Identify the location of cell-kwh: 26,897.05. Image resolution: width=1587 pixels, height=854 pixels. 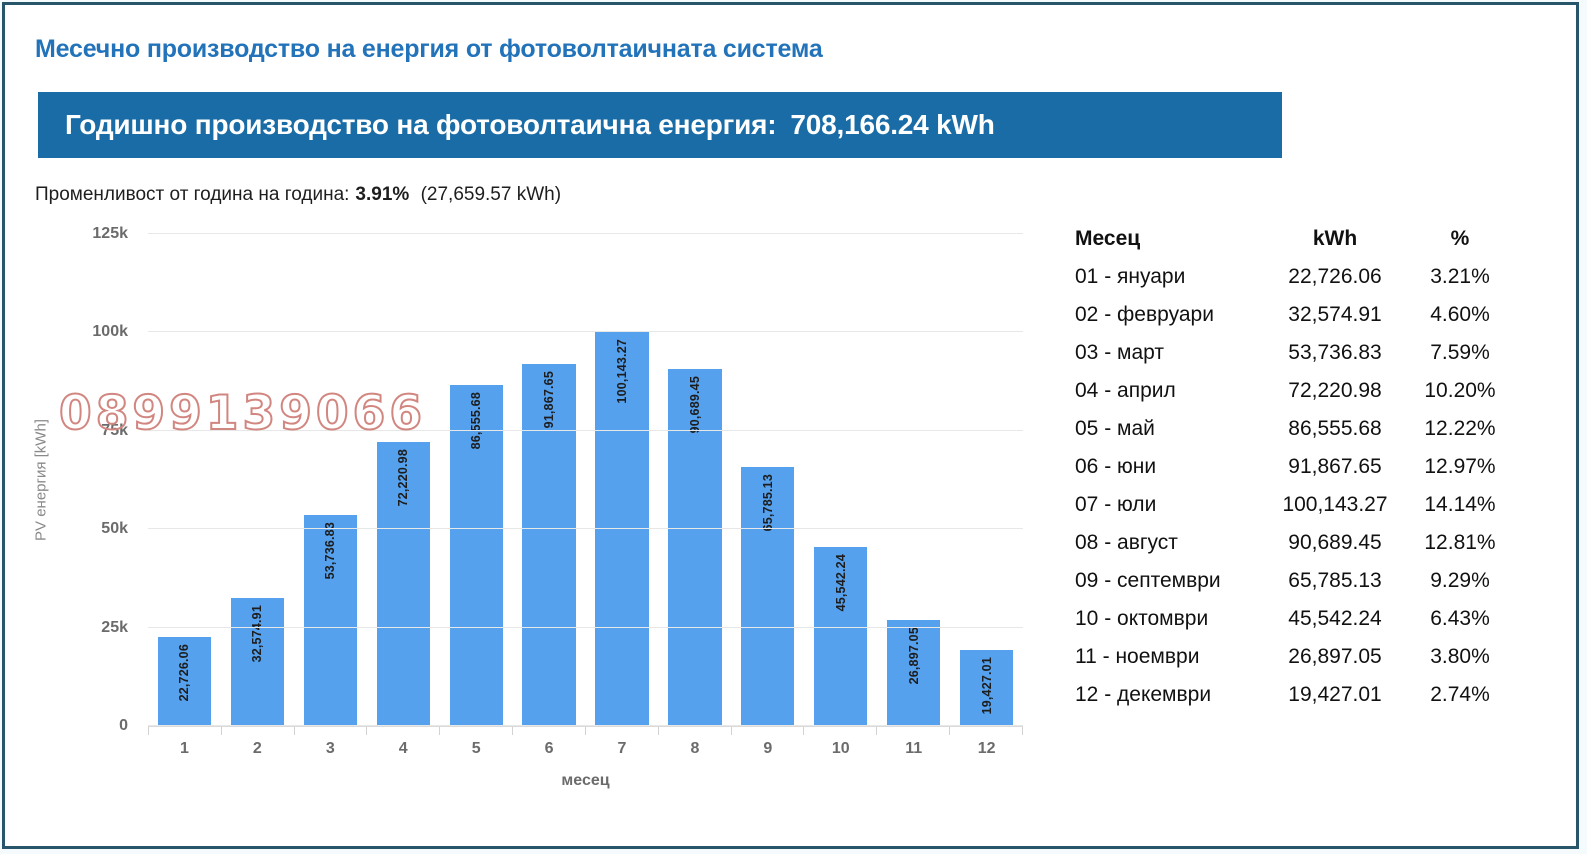
(1335, 656).